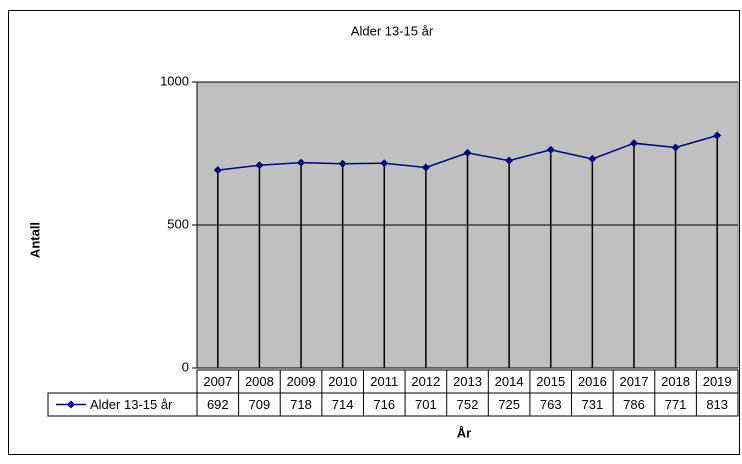  What do you see at coordinates (468, 404) in the screenshot?
I see `table-value: 752` at bounding box center [468, 404].